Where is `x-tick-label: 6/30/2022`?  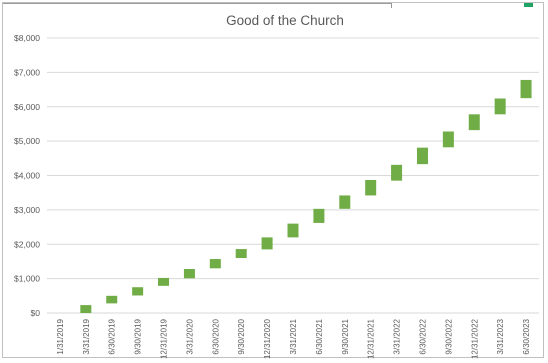
x-tick-label: 6/30/2022 is located at coordinates (422, 336).